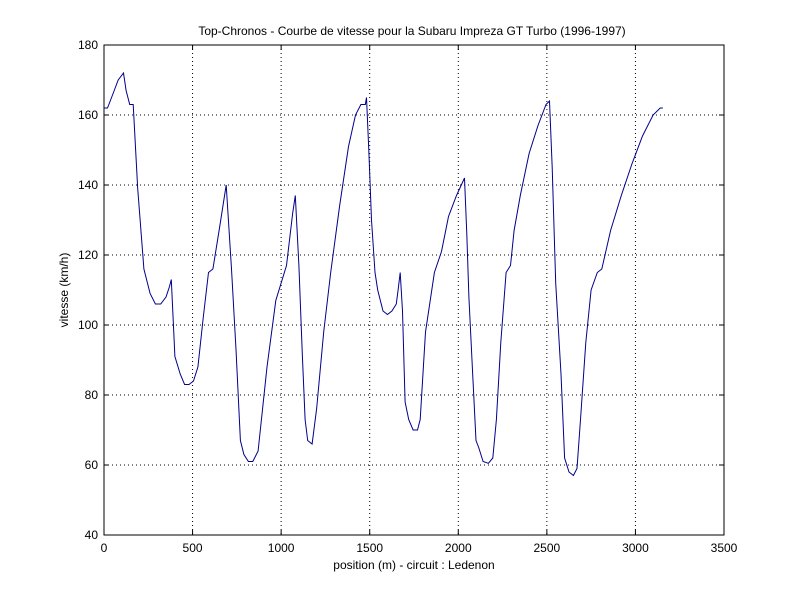 The width and height of the screenshot is (800, 601). I want to click on y-axis-title: vitesse (km/h), so click(64, 290).